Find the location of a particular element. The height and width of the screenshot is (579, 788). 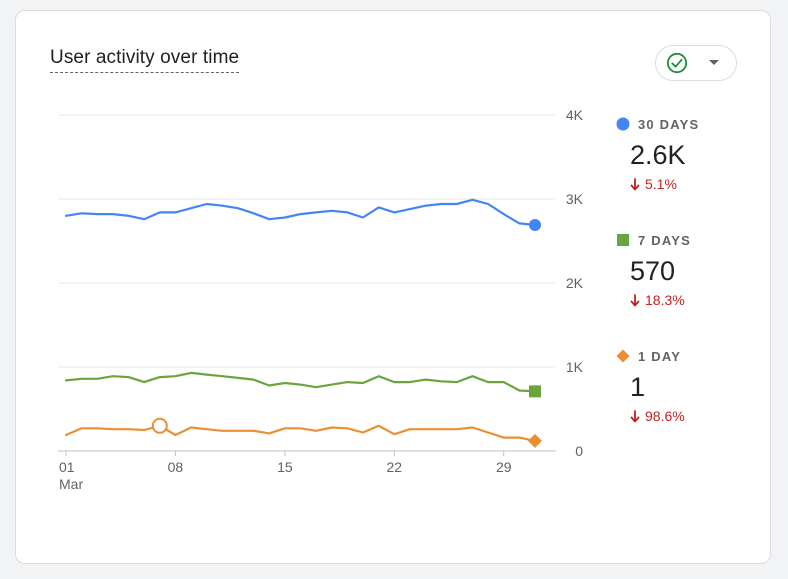

y-tick-label: 0 is located at coordinates (579, 451).